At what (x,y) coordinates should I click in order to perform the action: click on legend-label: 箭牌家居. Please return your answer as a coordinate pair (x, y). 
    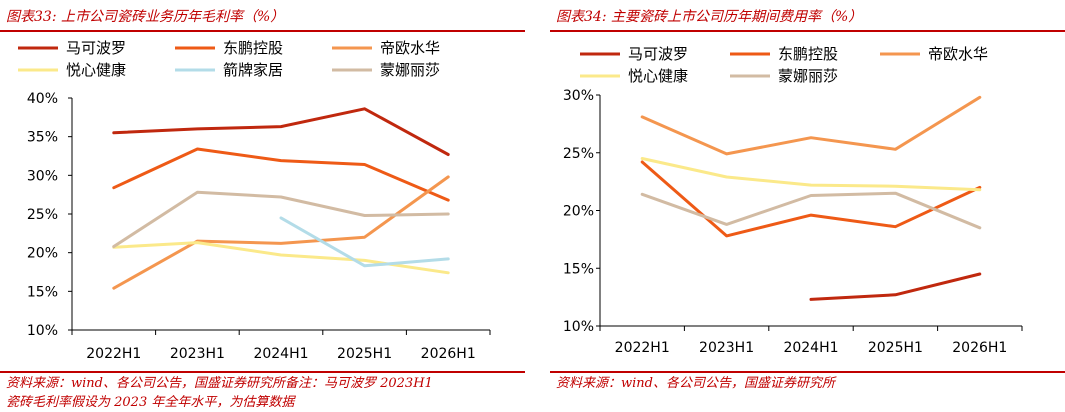
    Looking at the image, I should click on (253, 70).